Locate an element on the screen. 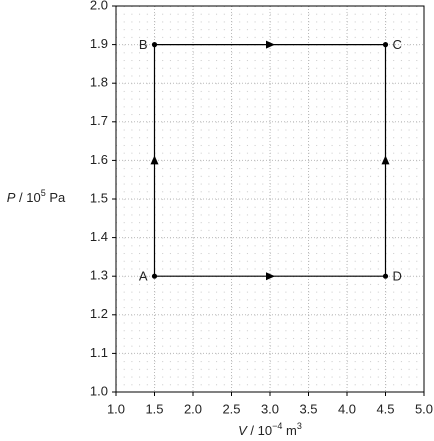  y-tick-label: 1.4 is located at coordinates (99, 236).